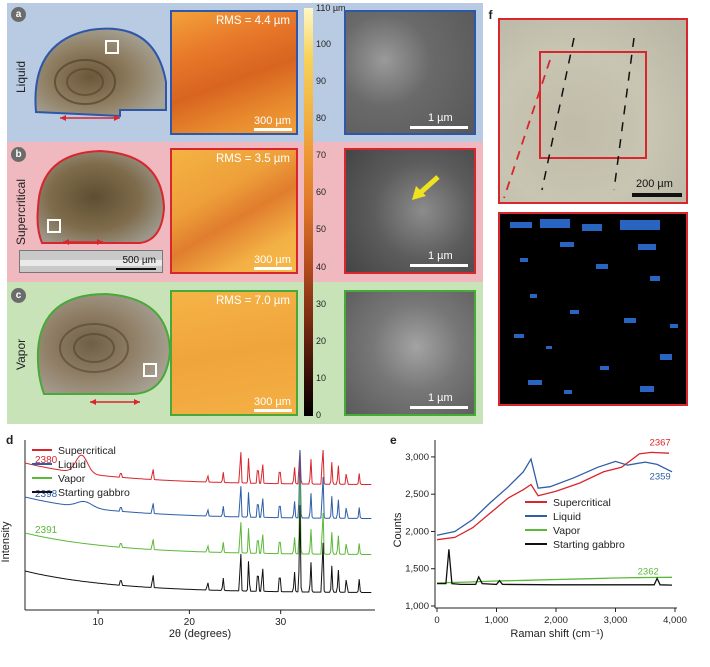  I want to click on raman-annotation: 2367, so click(660, 443).